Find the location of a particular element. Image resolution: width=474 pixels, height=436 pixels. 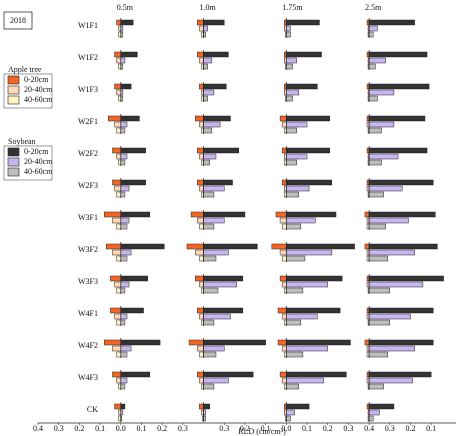

column-header: 2.5m is located at coordinates (373, 7).